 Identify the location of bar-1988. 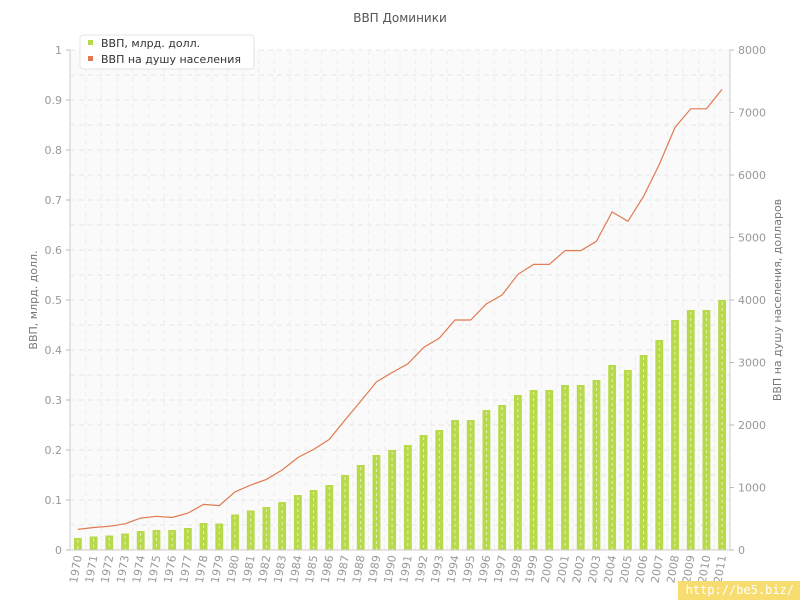
(360, 507).